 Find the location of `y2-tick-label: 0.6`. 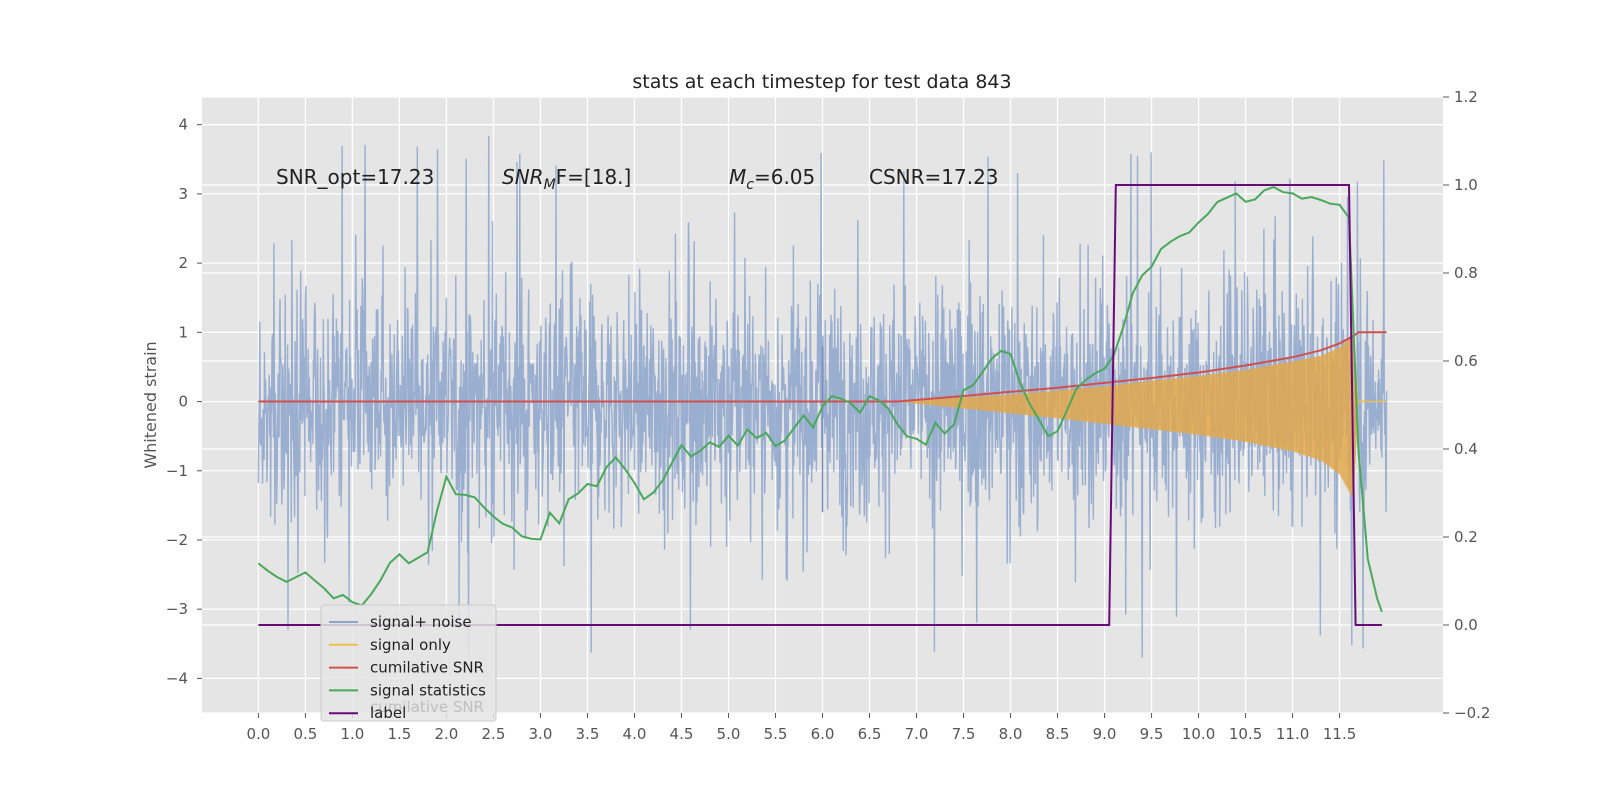

y2-tick-label: 0.6 is located at coordinates (1466, 361).